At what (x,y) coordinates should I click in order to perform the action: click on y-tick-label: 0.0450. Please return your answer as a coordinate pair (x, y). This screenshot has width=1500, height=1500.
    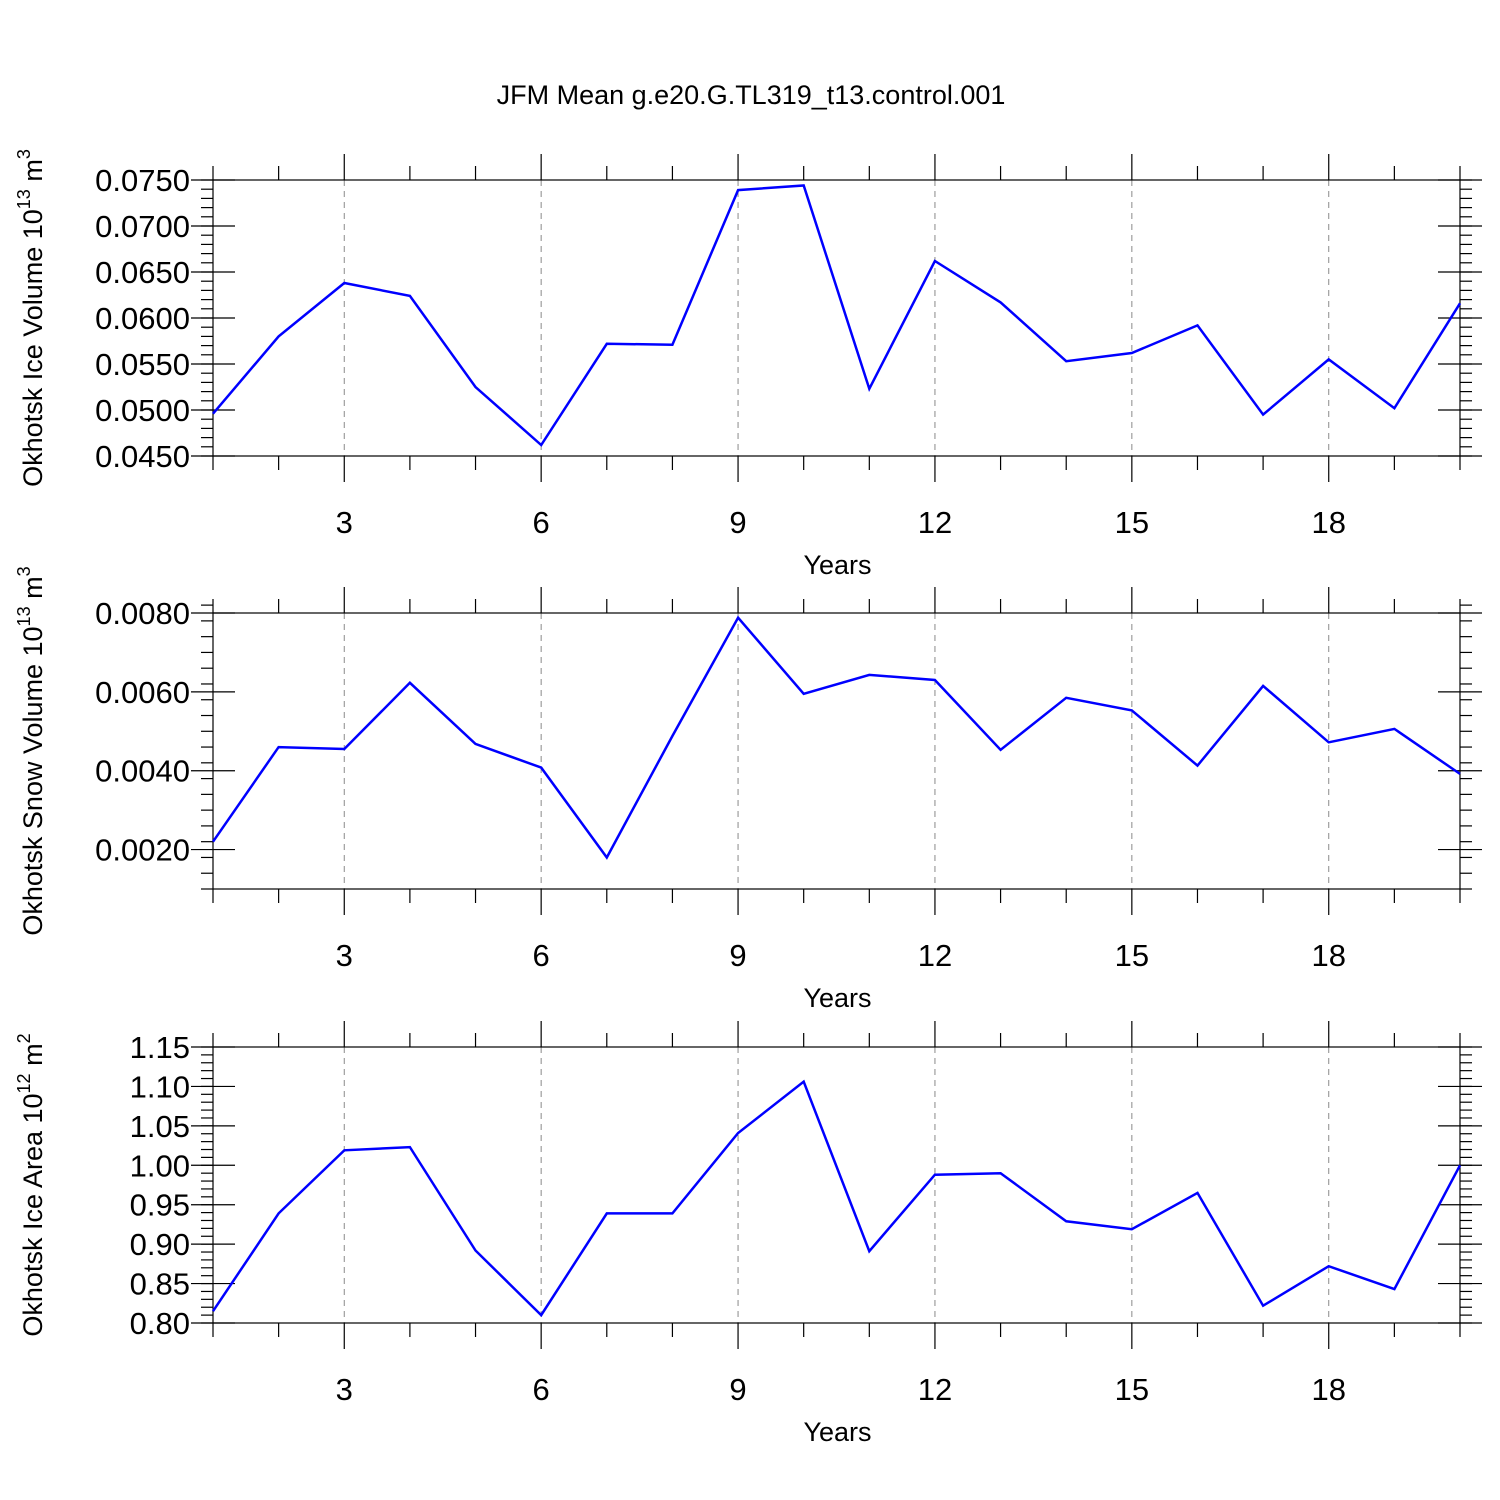
    Looking at the image, I should click on (142, 456).